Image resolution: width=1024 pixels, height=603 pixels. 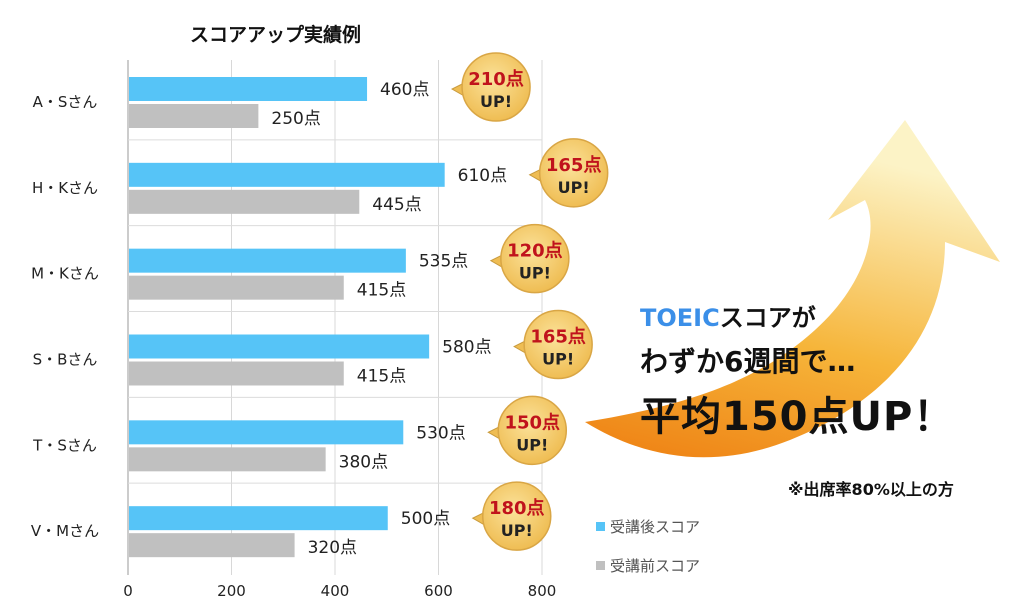 What do you see at coordinates (438, 591) in the screenshot?
I see `x-tick-label: 600` at bounding box center [438, 591].